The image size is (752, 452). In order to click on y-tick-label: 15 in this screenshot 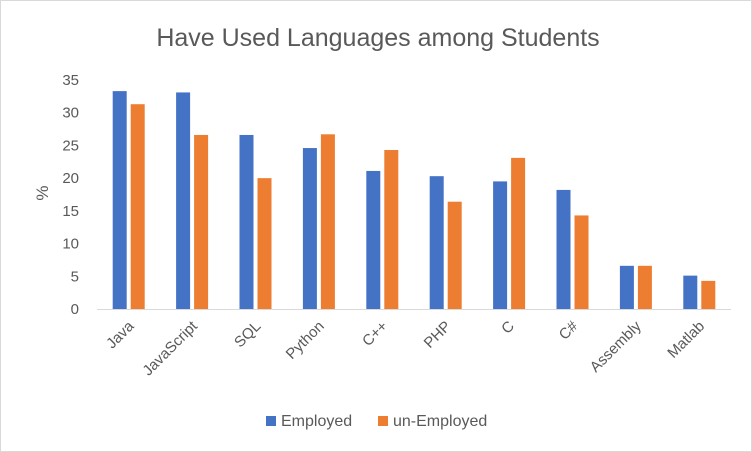, I will do `click(70, 211)`.